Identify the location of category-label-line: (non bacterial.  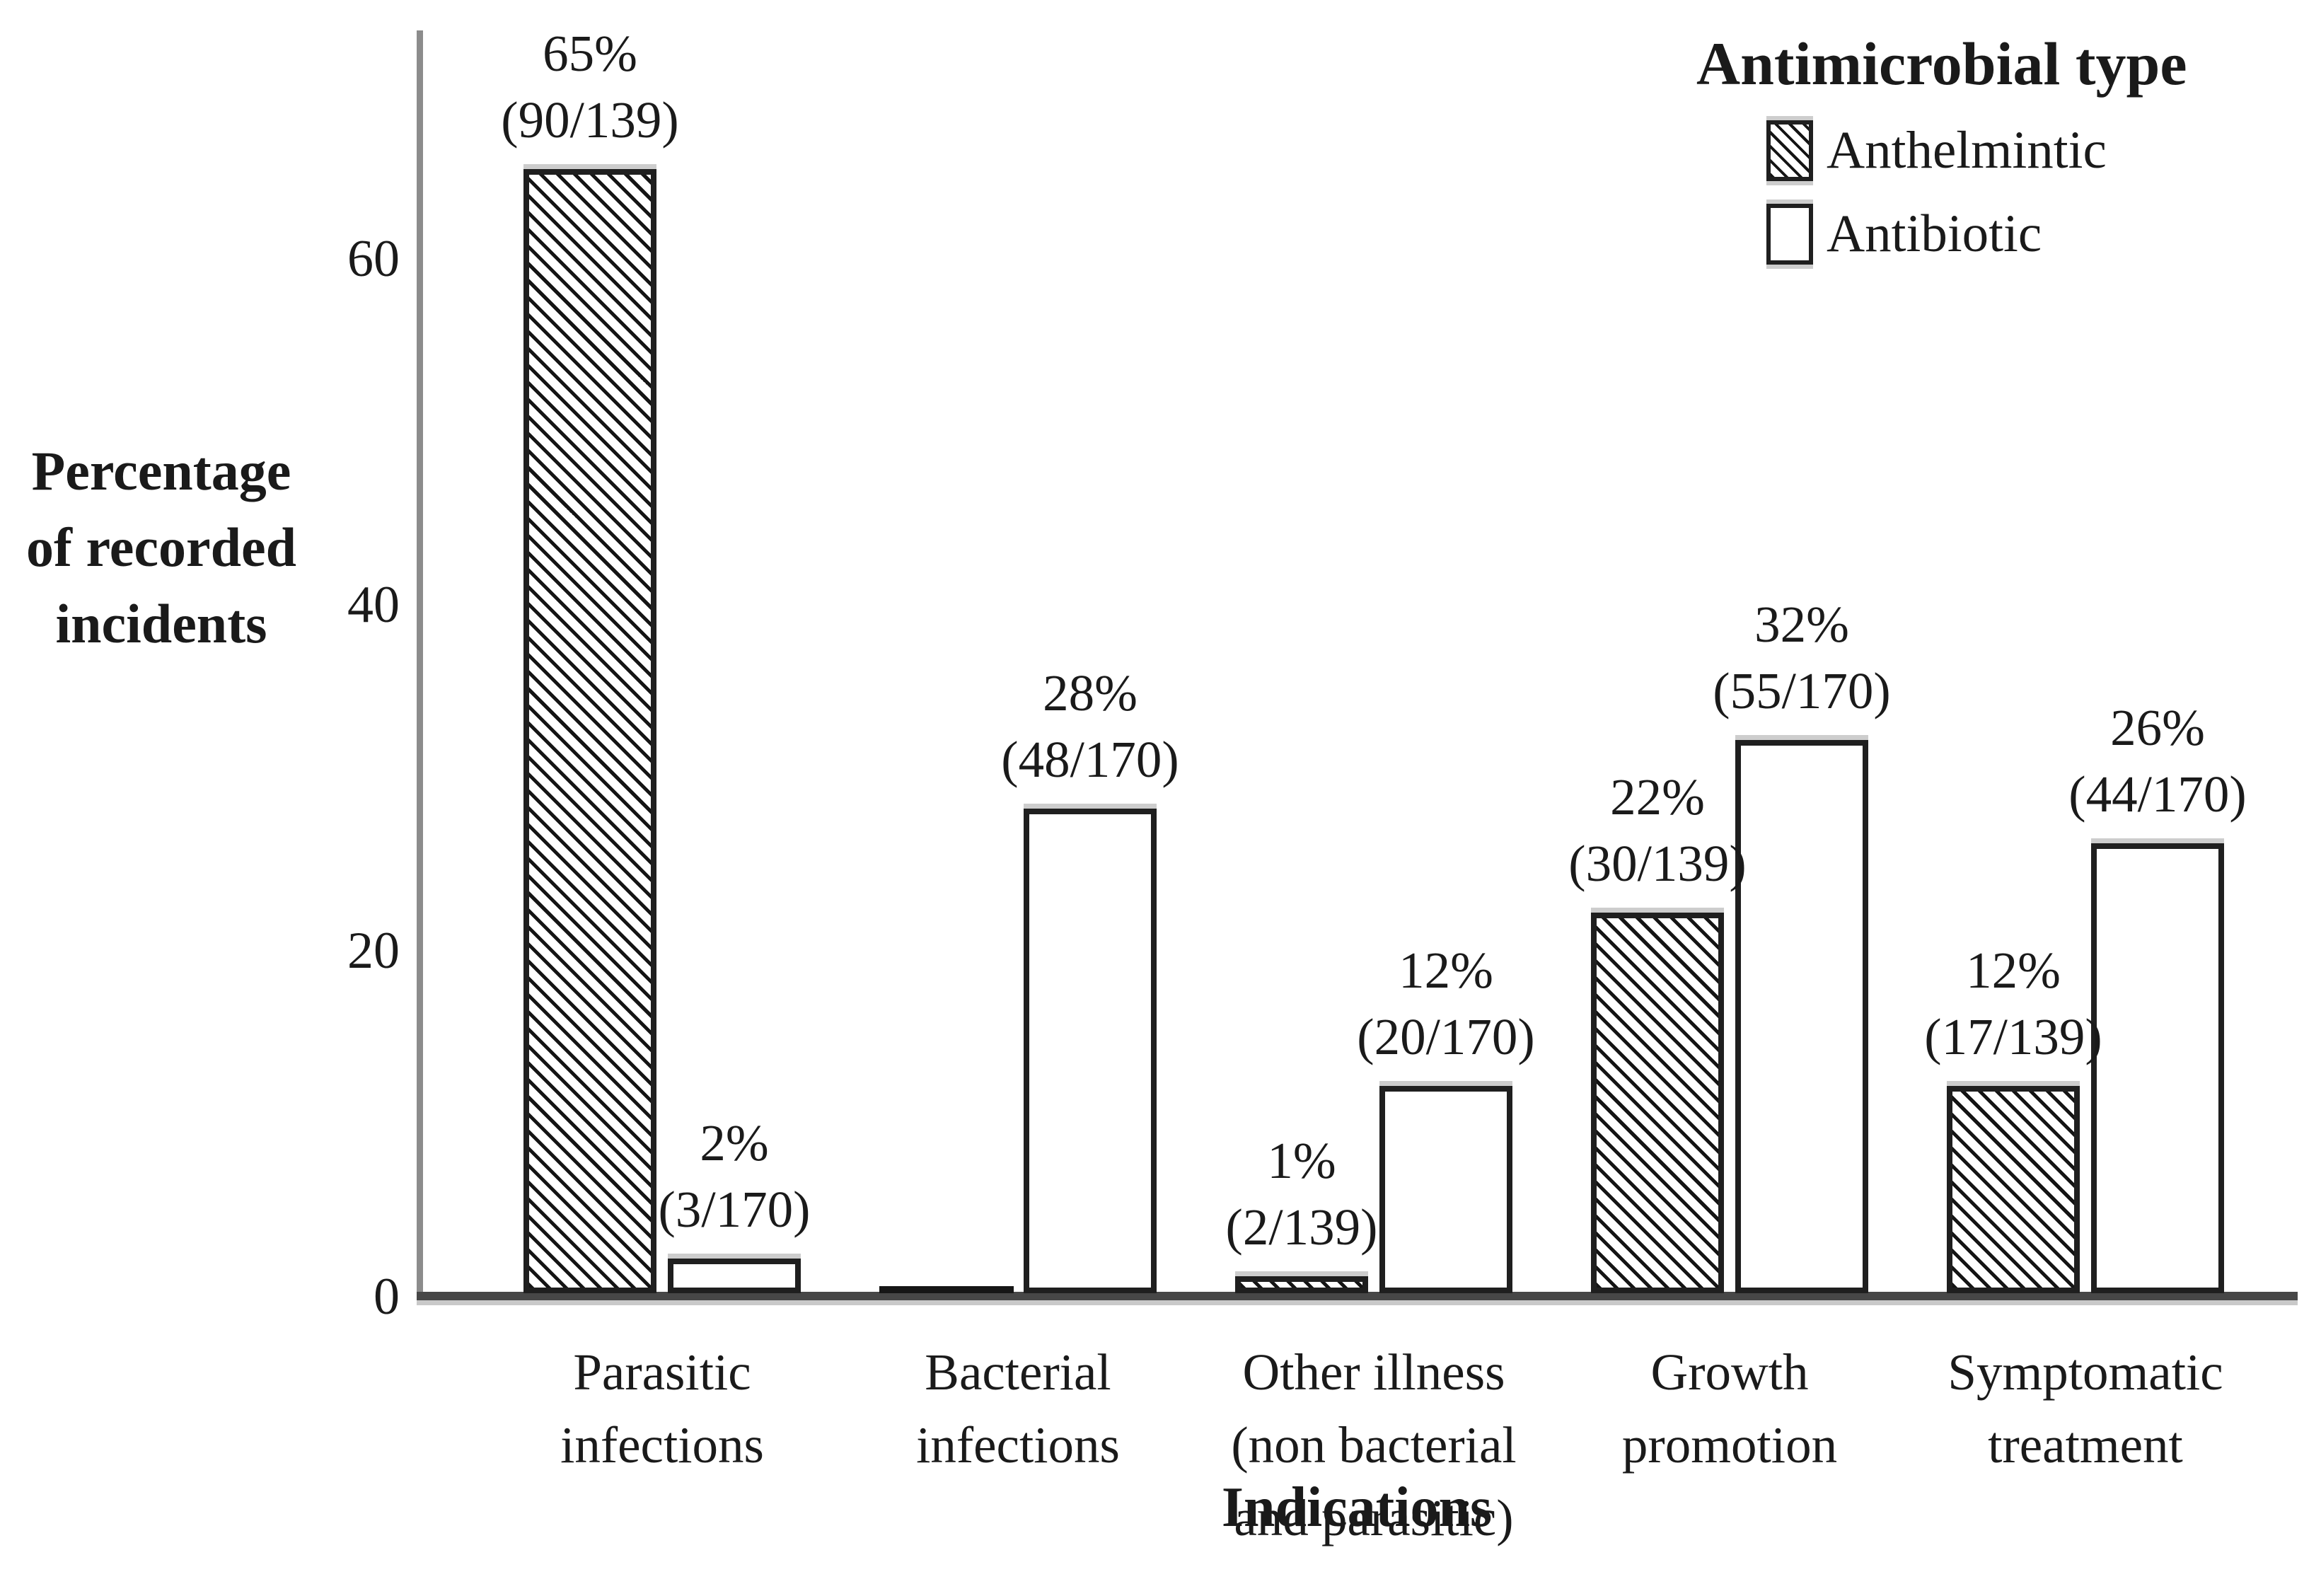
(1374, 1445).